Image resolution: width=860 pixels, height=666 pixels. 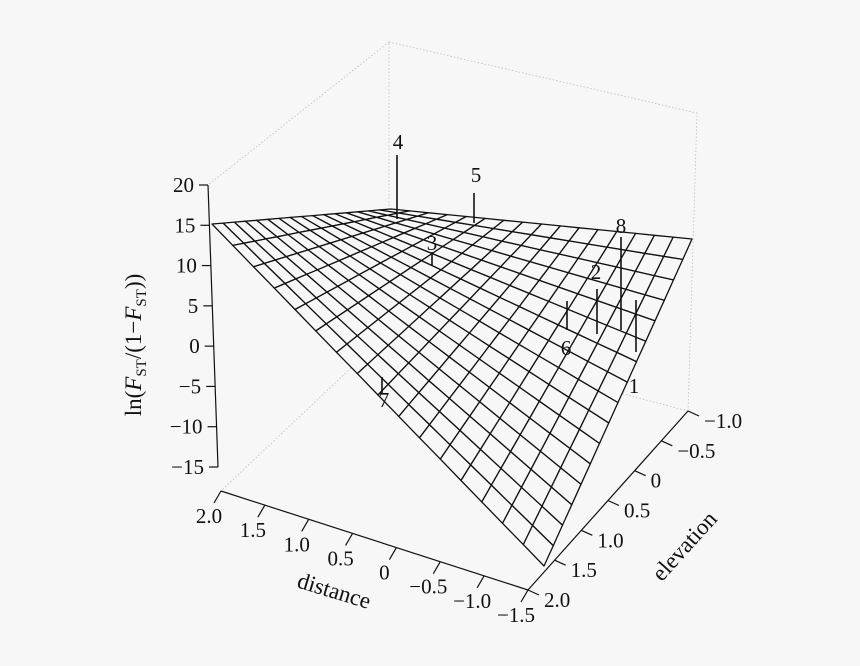 What do you see at coordinates (432, 243) in the screenshot?
I see `point-label-3: 3` at bounding box center [432, 243].